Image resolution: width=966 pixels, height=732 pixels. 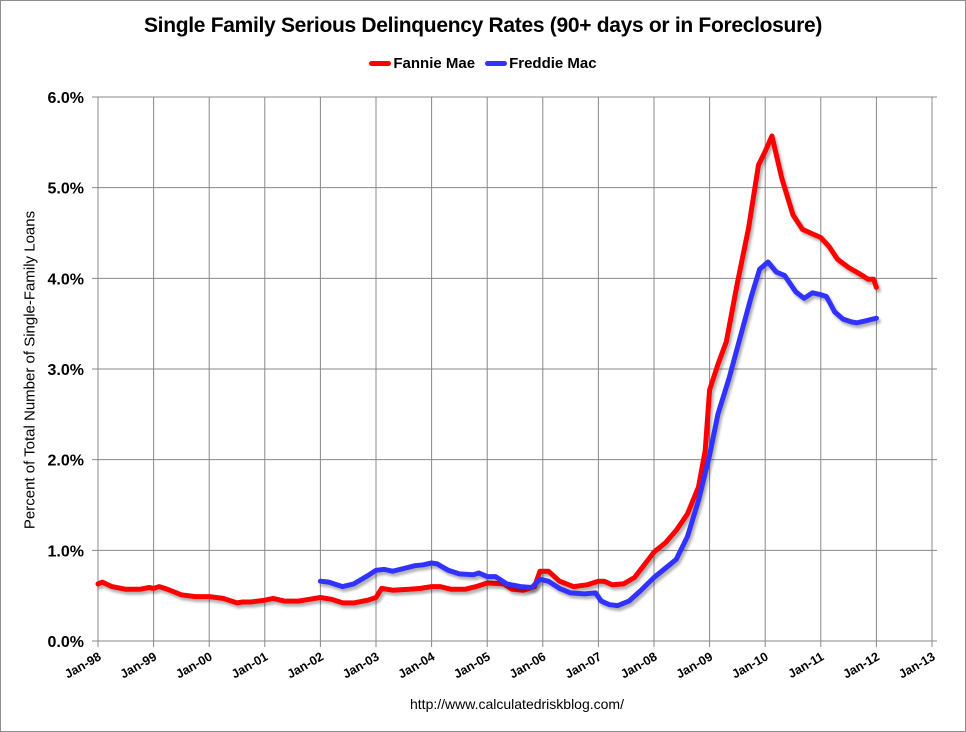 I want to click on legend: Fannie Mae Freddie Mac, so click(x=483, y=63).